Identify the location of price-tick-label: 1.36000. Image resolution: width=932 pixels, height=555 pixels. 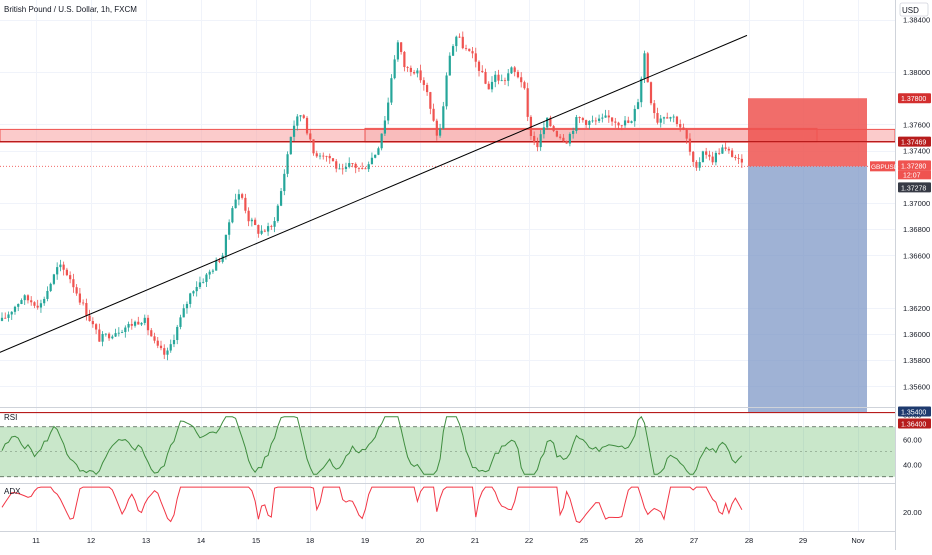
(916, 334).